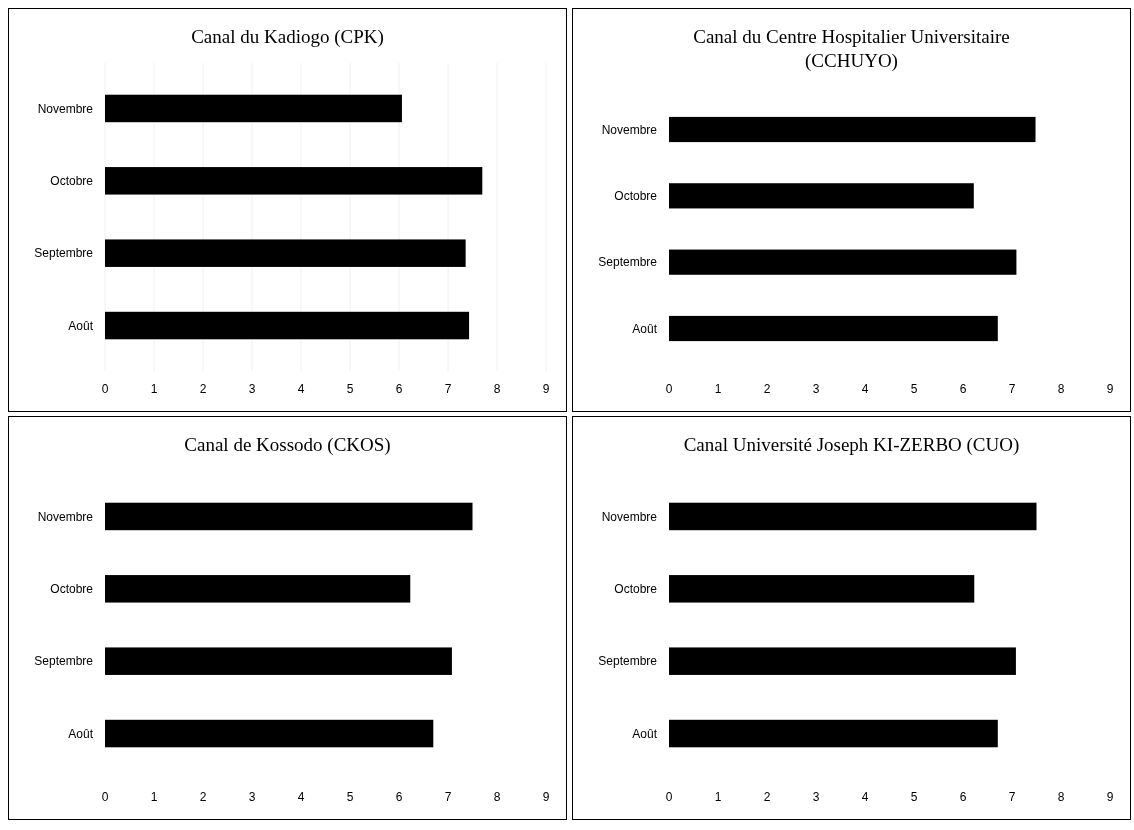 This screenshot has height=830, width=1134. Describe the element at coordinates (851, 445) in the screenshot. I see `chart-title: Canal Université Joseph KI-ZERBO (CUO)` at that location.